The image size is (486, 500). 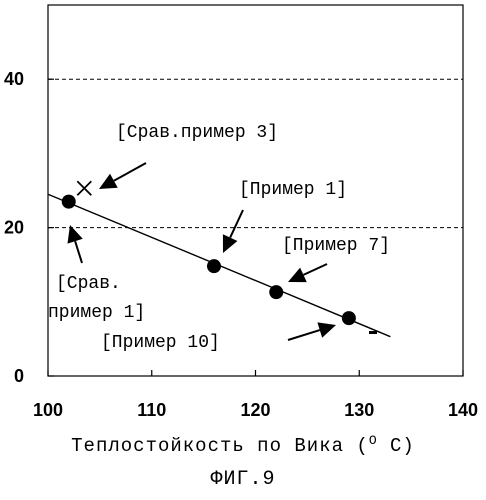 I want to click on annotation-comp3: [Срав.пример 3], so click(x=197, y=133).